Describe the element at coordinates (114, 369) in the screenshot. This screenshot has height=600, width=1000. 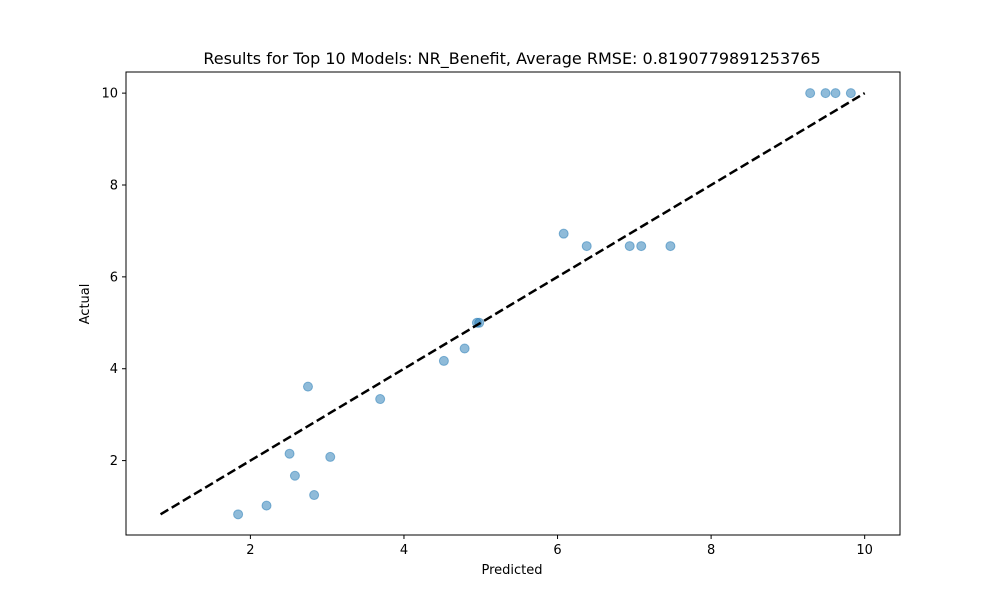
I see `y-tick-label: 4` at that location.